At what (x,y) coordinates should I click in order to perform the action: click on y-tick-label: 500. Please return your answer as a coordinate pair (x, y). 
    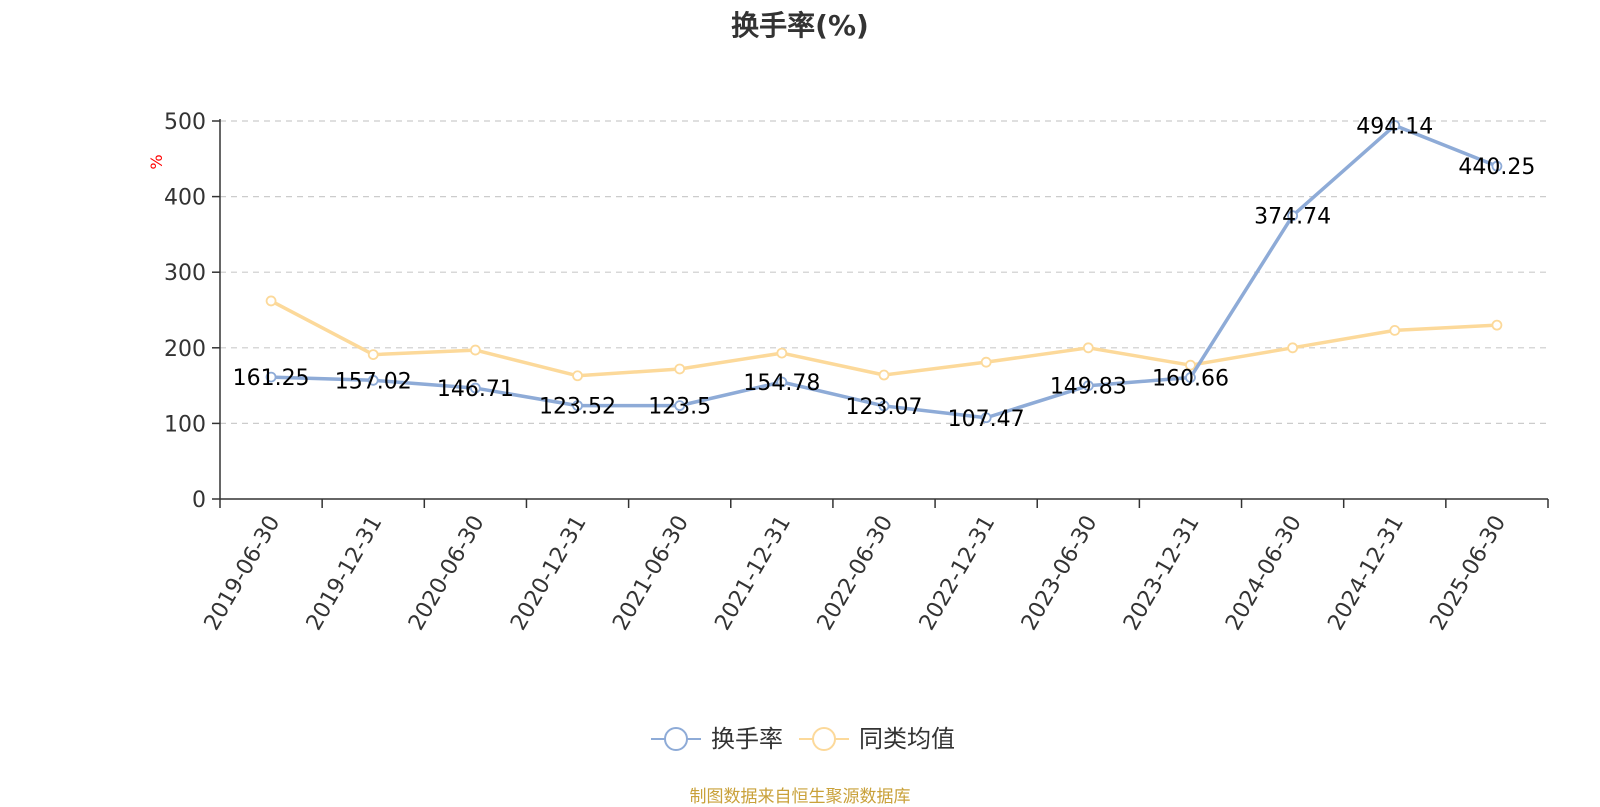
    Looking at the image, I should click on (185, 122).